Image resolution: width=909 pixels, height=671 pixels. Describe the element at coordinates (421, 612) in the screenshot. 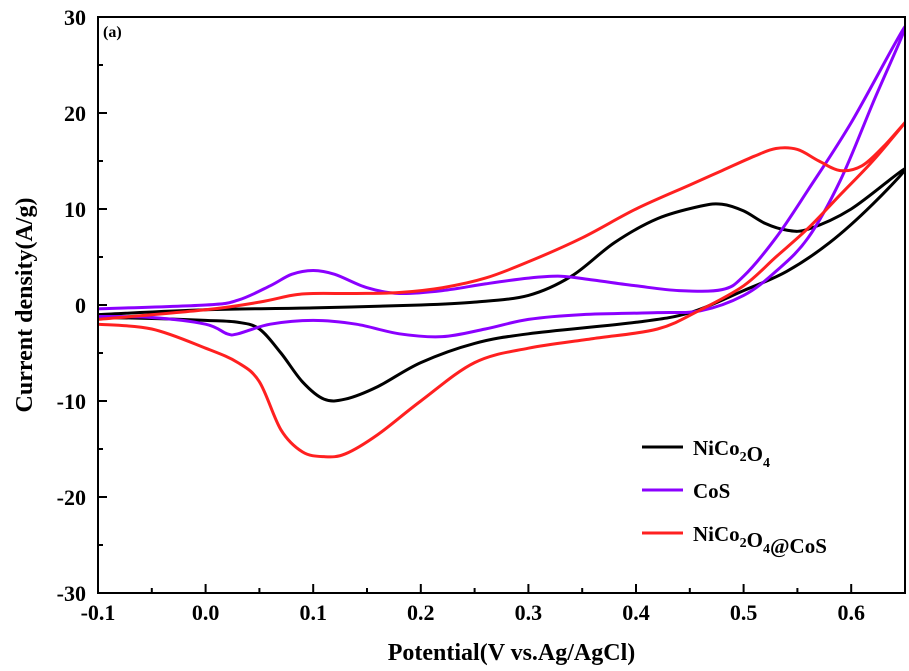

I see `x-tick-label: 0.2` at that location.